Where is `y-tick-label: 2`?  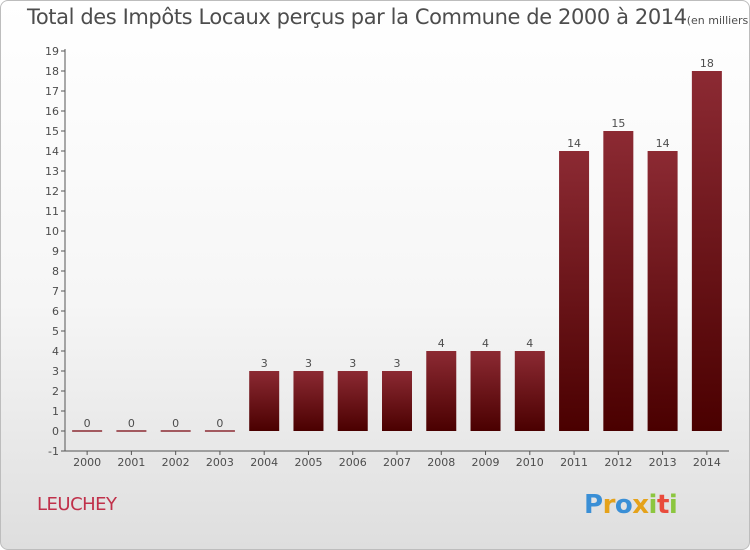 y-tick-label: 2 is located at coordinates (55, 391).